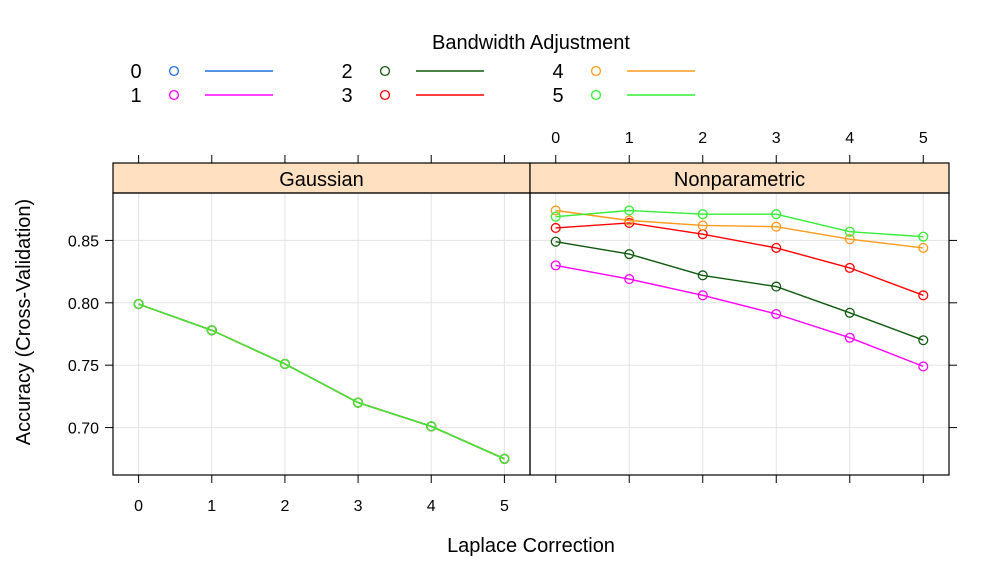 This screenshot has height=576, width=1008. What do you see at coordinates (24, 322) in the screenshot?
I see `y-axis-label: Accuracy (Cross-Validation)` at bounding box center [24, 322].